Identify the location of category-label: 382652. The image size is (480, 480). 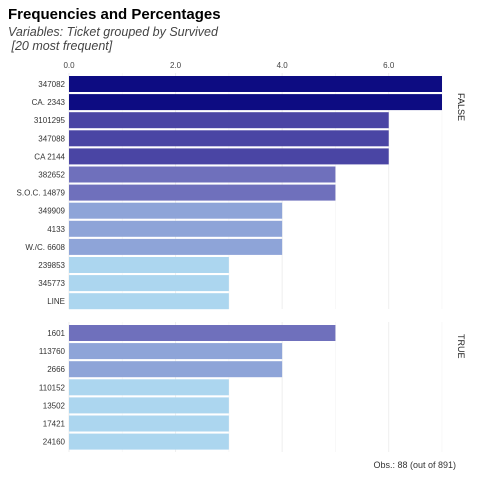
(51, 175).